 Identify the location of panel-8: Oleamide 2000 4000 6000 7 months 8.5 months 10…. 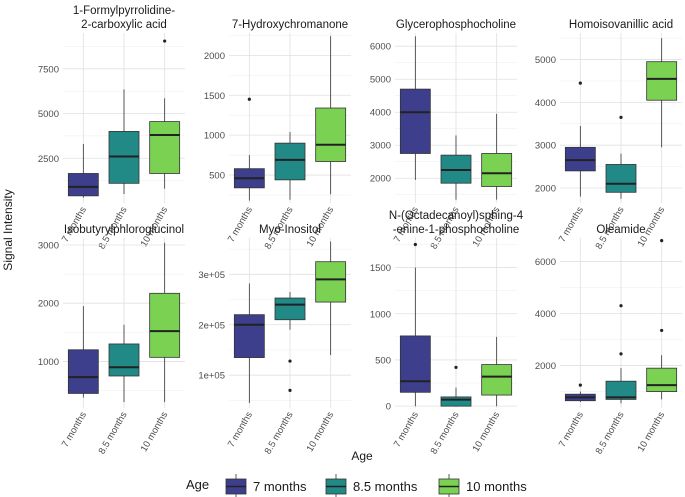
(608, 340).